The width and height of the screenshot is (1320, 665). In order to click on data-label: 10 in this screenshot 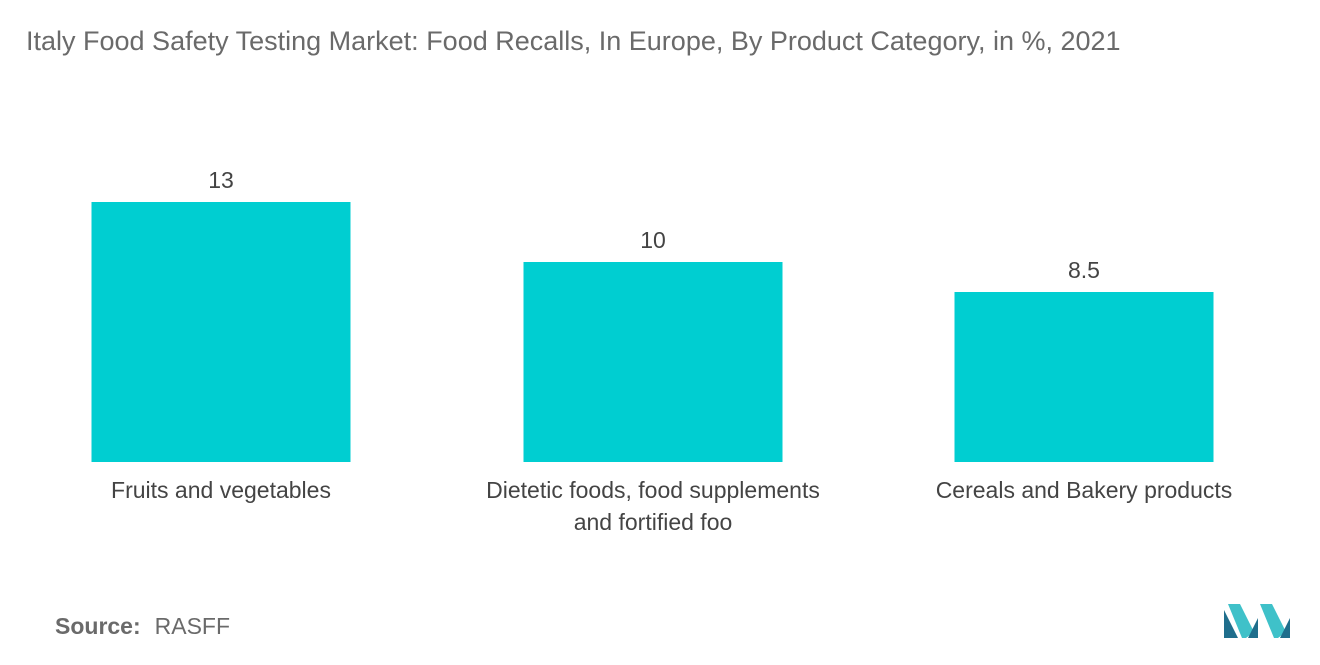, I will do `click(653, 240)`.